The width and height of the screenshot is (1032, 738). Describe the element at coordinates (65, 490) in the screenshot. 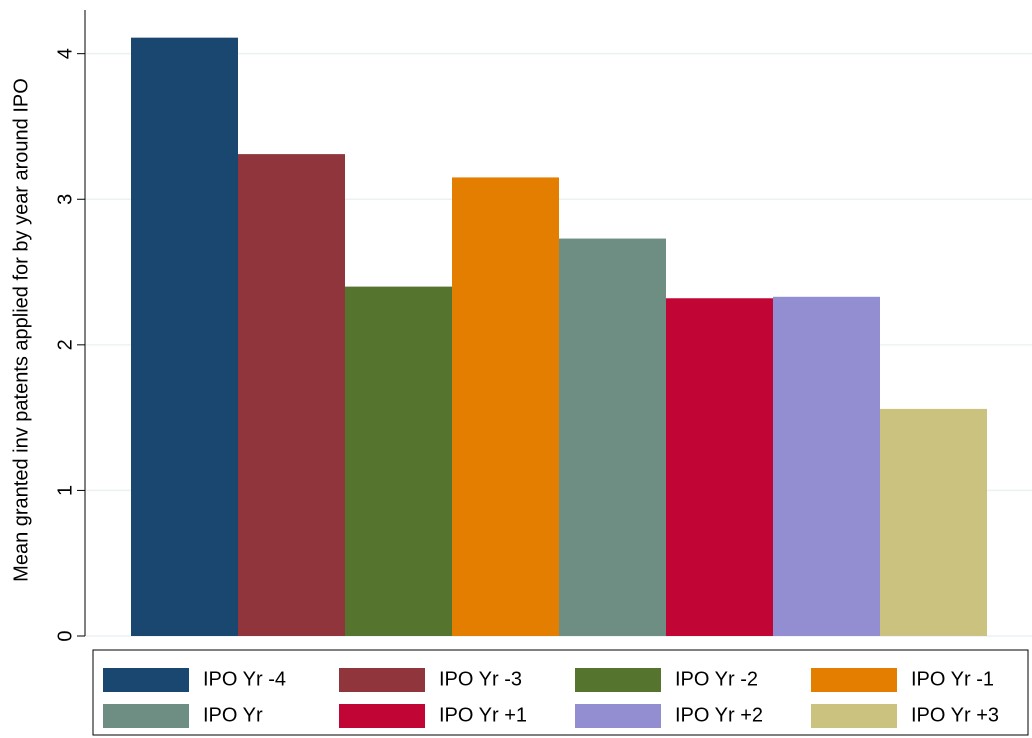

I see `y-tick-label: 1` at that location.